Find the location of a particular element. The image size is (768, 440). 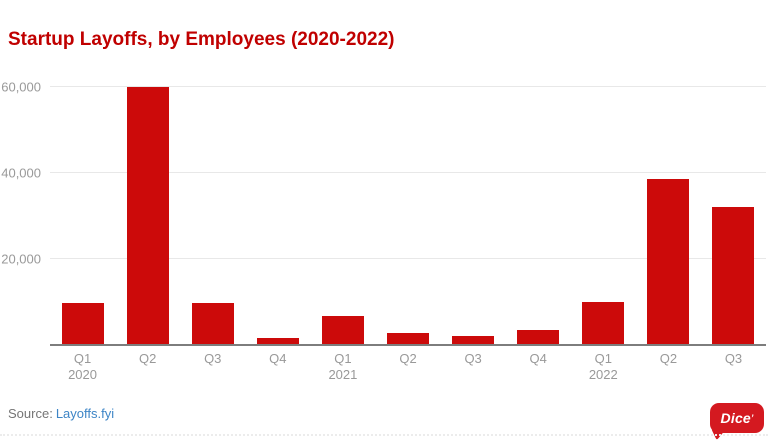

bar-q2-2020 is located at coordinates (147, 216).